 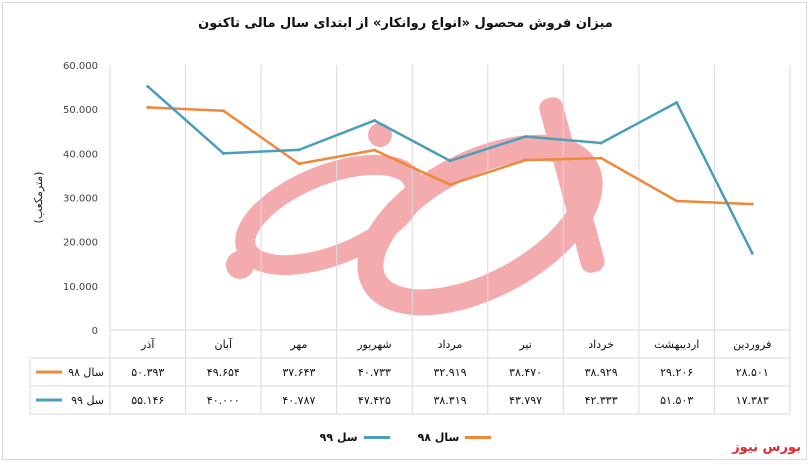 I want to click on y-tick-label: 10.000, so click(x=80, y=287).